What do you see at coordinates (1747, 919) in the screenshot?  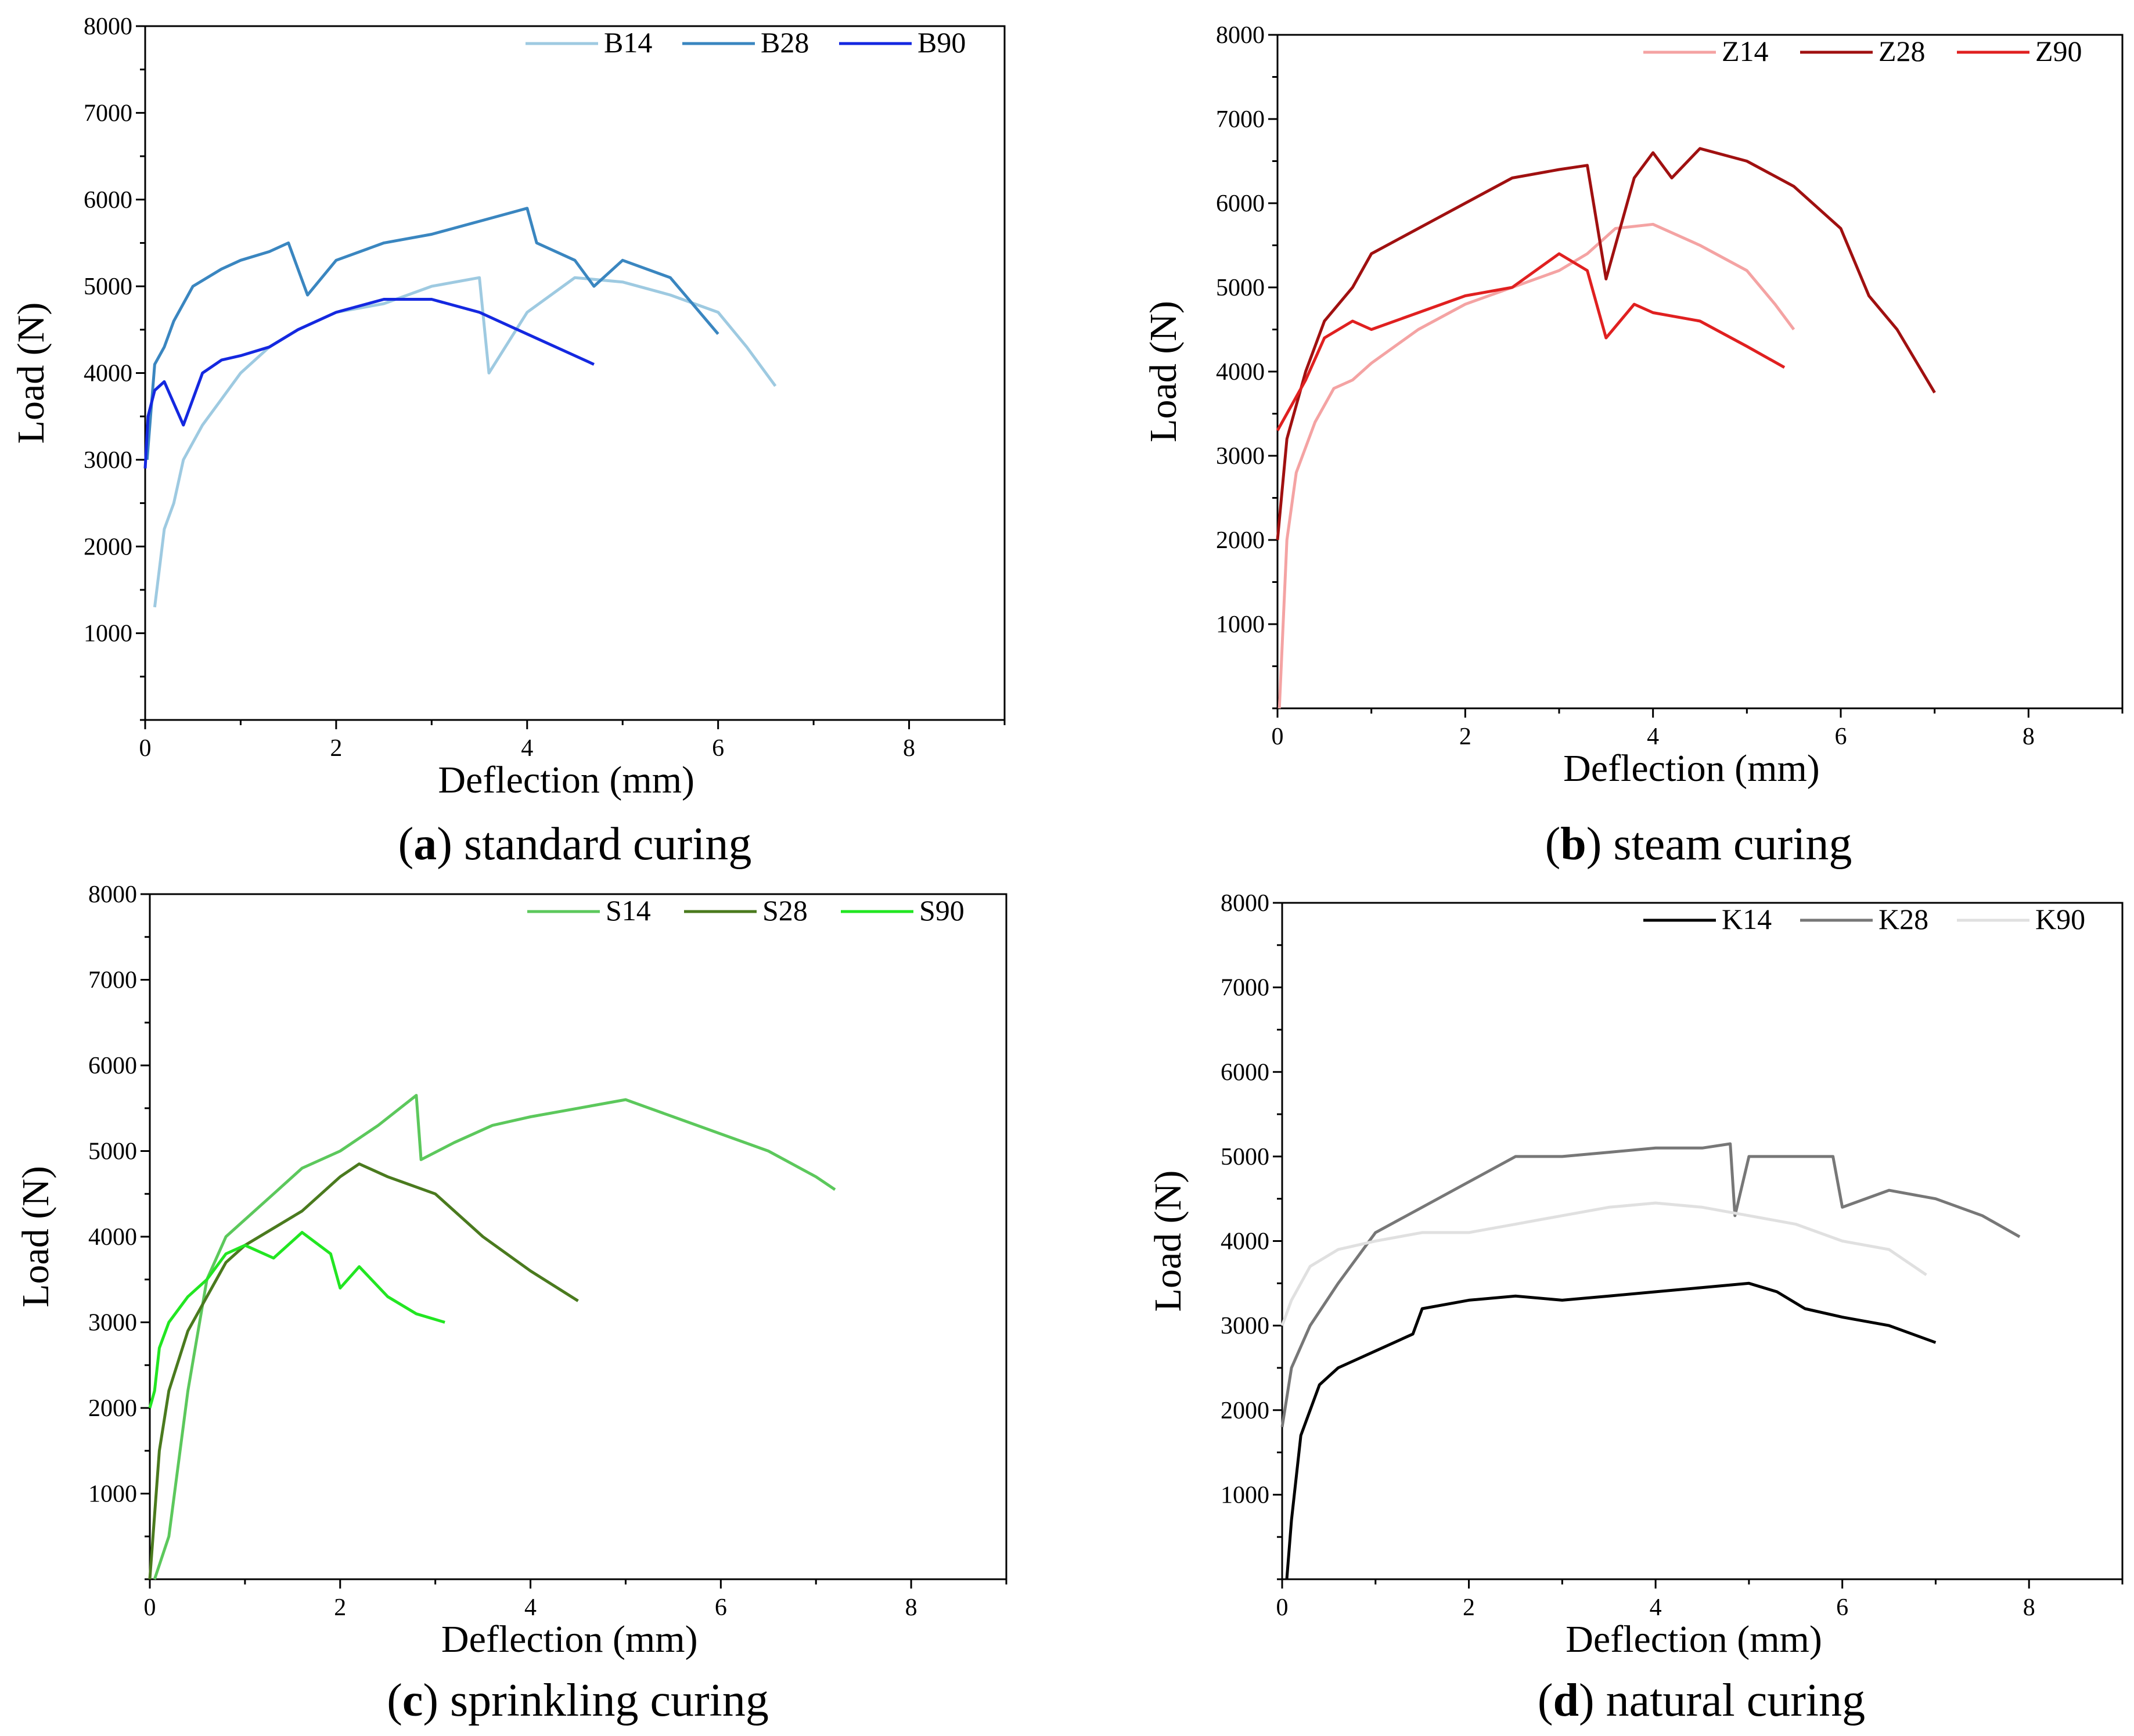 I see `legend-label-k14: K14` at bounding box center [1747, 919].